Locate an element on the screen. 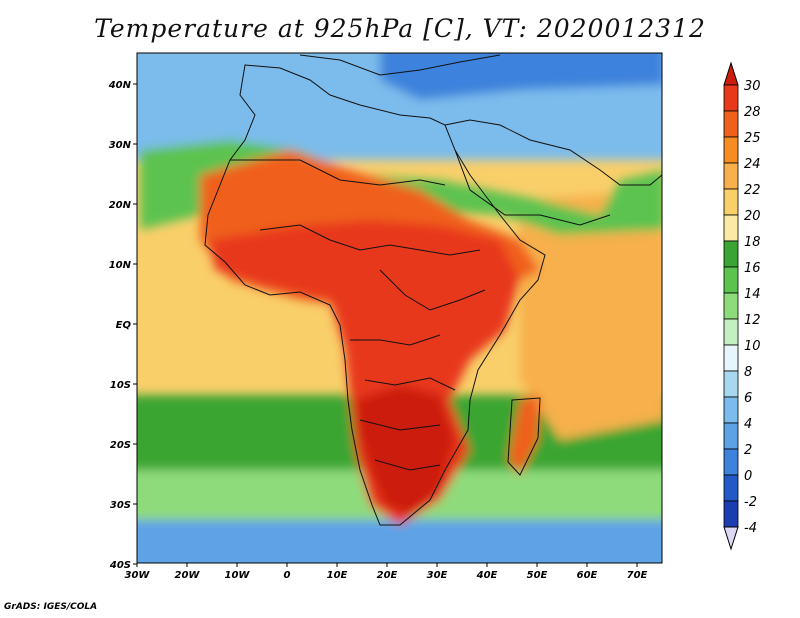  longitude-axis: 30W 20W 10W 0 10E 20E 30E 40E 50E 60E 70E is located at coordinates (386, 572).